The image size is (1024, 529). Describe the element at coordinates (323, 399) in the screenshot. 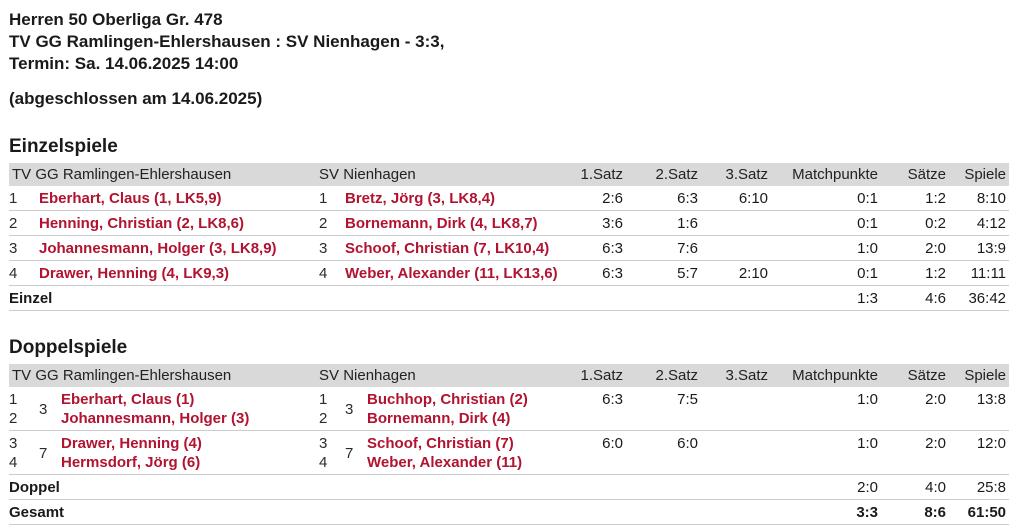

I see `guest-position-top: 1` at that location.